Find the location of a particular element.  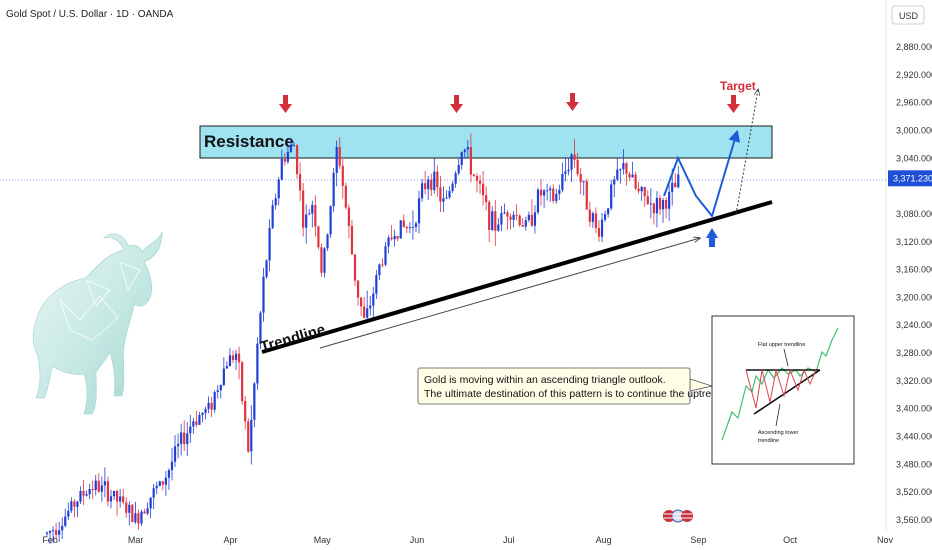

projection-path is located at coordinates (702, 174).